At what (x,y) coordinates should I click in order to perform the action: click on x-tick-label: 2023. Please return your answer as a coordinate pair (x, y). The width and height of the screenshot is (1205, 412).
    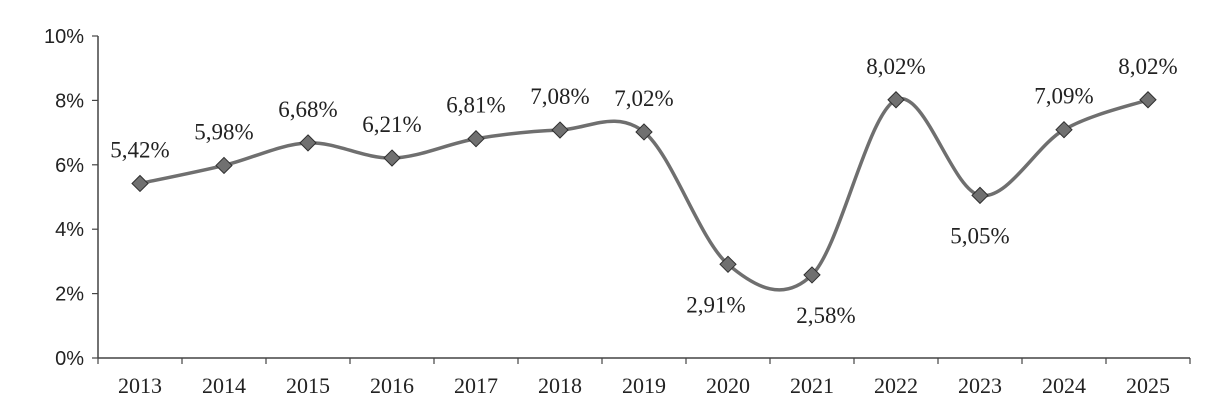
    Looking at the image, I should click on (980, 385).